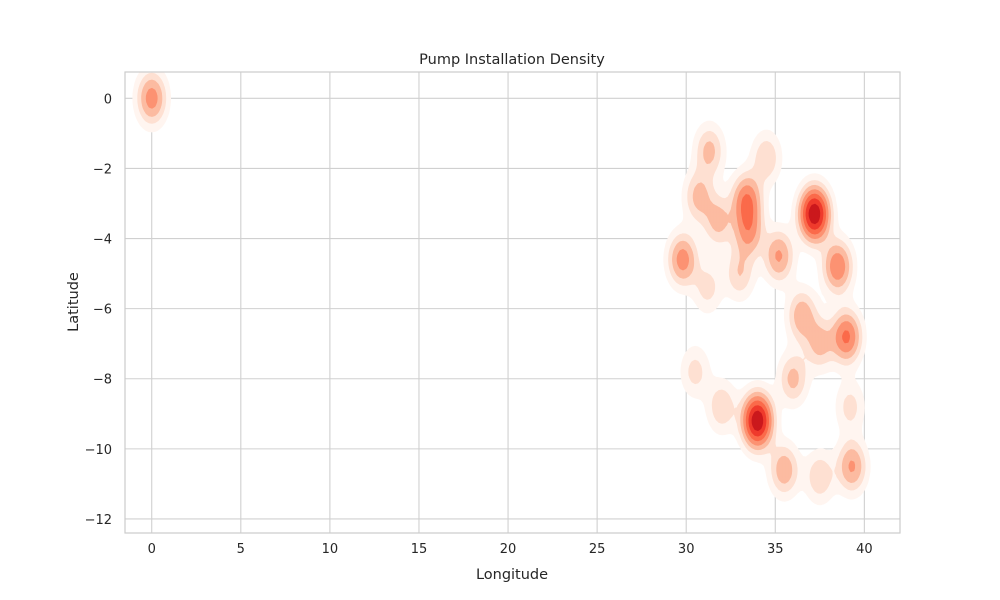 The height and width of the screenshot is (600, 1000). Describe the element at coordinates (330, 549) in the screenshot. I see `x-tick-label: 10` at that location.